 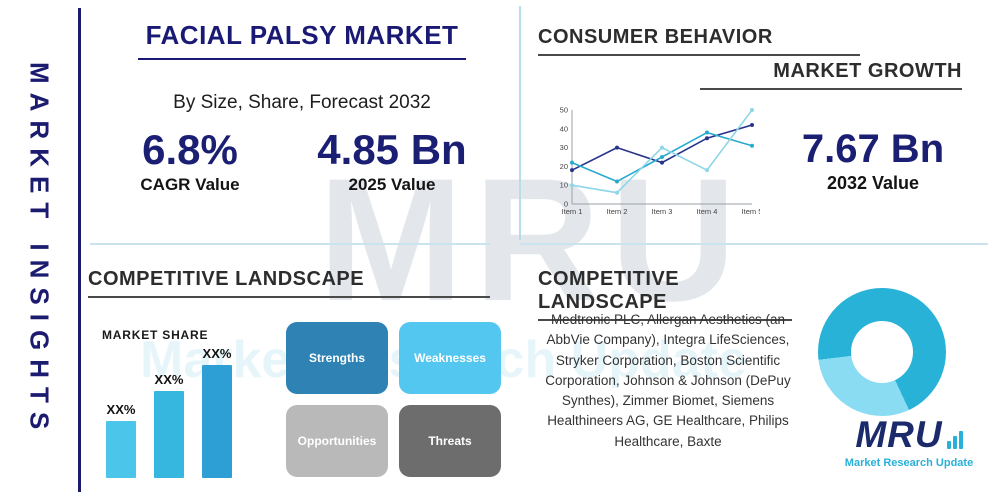 I want to click on value-2025-stat: 4.85 Bn 2025 Value, so click(x=392, y=160).